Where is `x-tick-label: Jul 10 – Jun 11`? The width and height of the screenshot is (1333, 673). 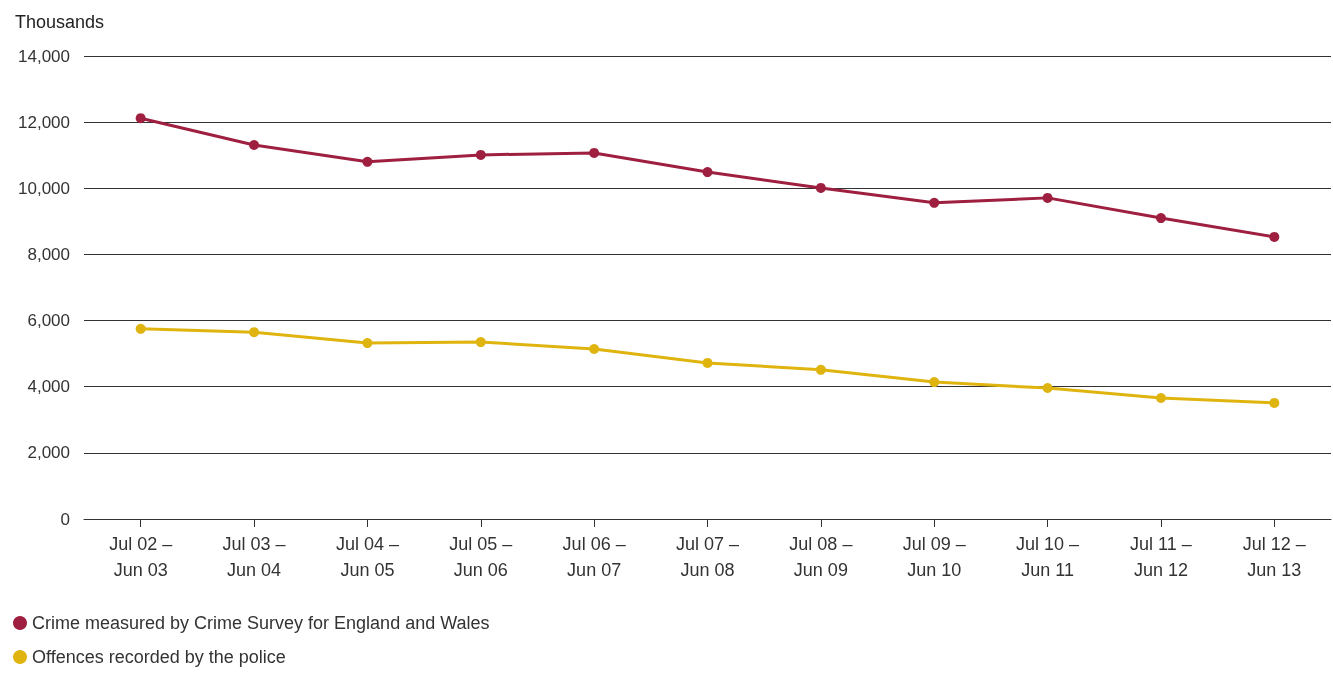 x-tick-label: Jul 10 – Jun 11 is located at coordinates (1048, 557).